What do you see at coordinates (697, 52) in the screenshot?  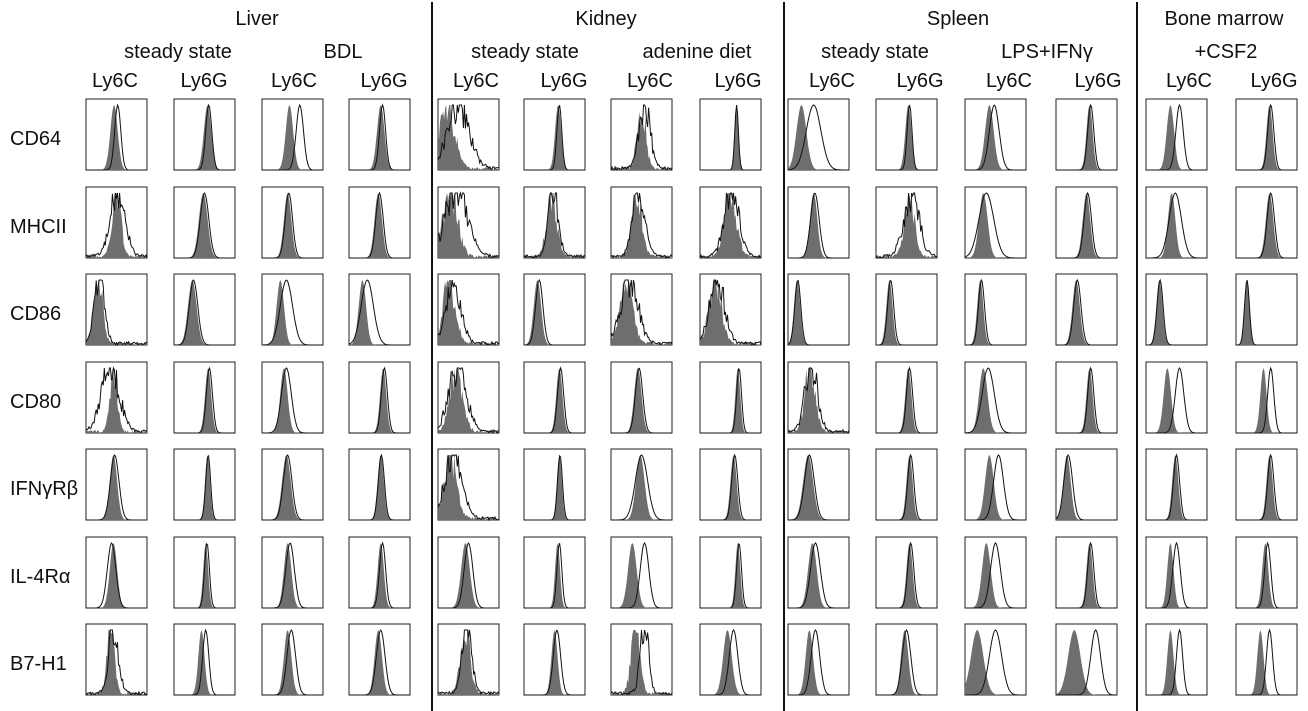 I see `condition-label: adenine diet` at bounding box center [697, 52].